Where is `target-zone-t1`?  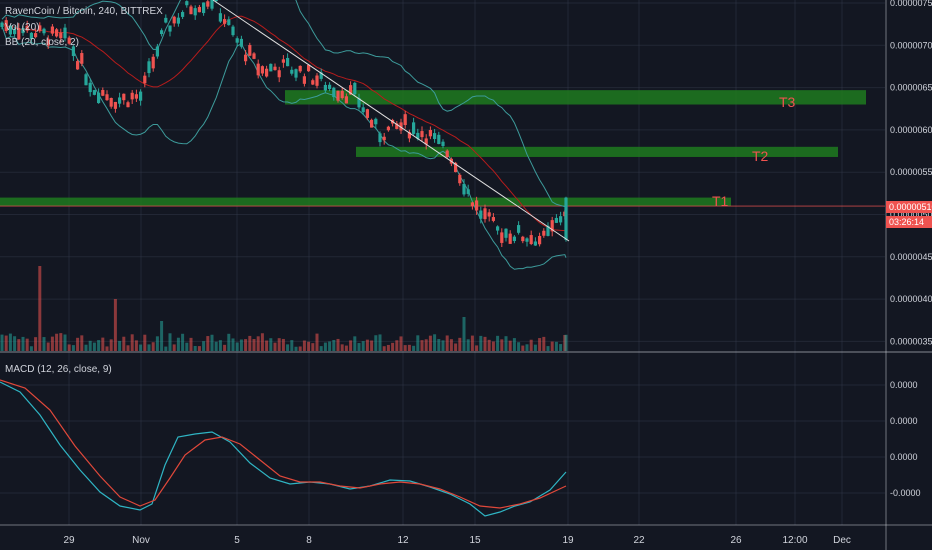
target-zone-t1 is located at coordinates (365, 202).